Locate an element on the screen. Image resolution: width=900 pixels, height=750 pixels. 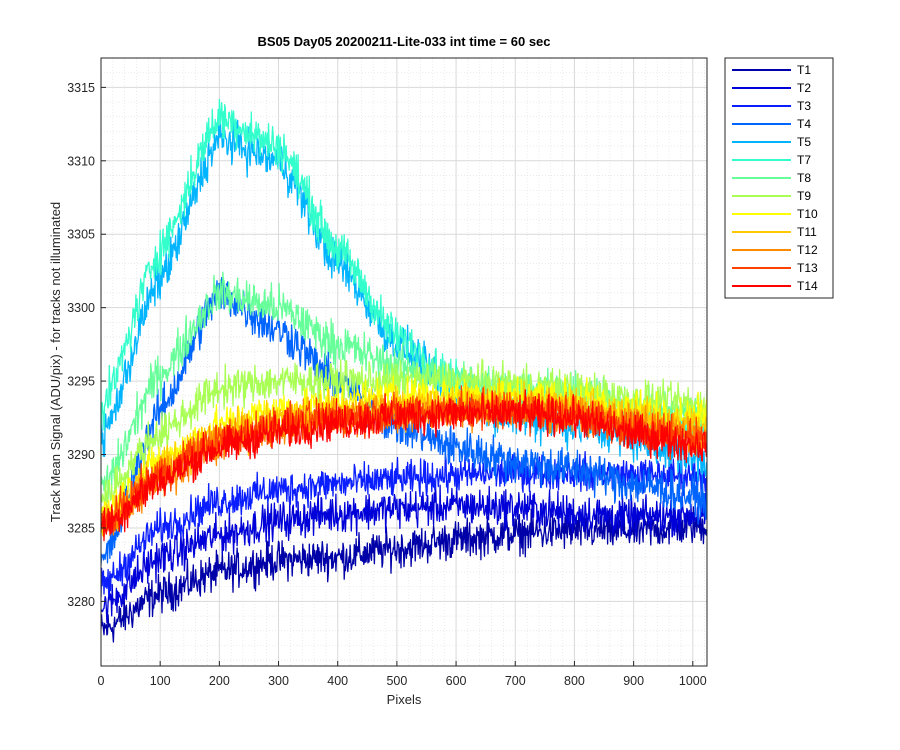
y-tick-label: 3300 is located at coordinates (81, 308).